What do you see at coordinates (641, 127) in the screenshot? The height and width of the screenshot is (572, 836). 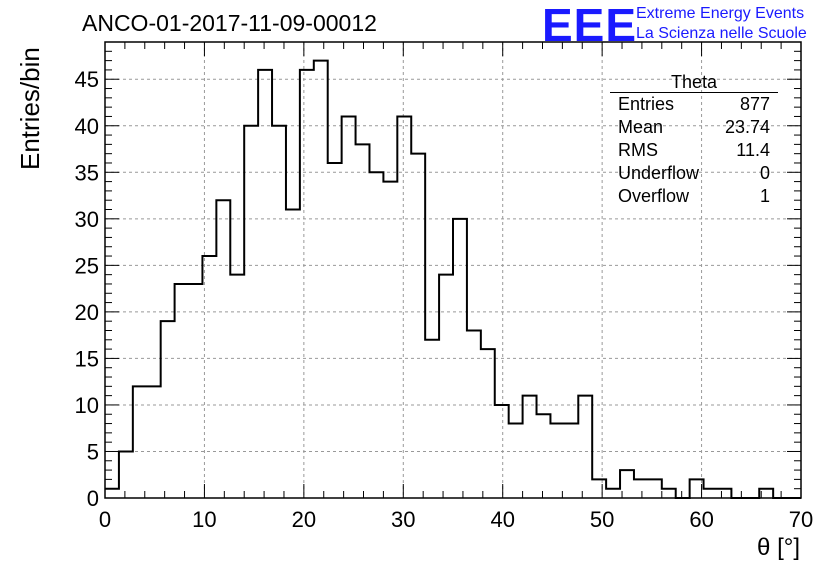 I see `stats-label: Mean` at bounding box center [641, 127].